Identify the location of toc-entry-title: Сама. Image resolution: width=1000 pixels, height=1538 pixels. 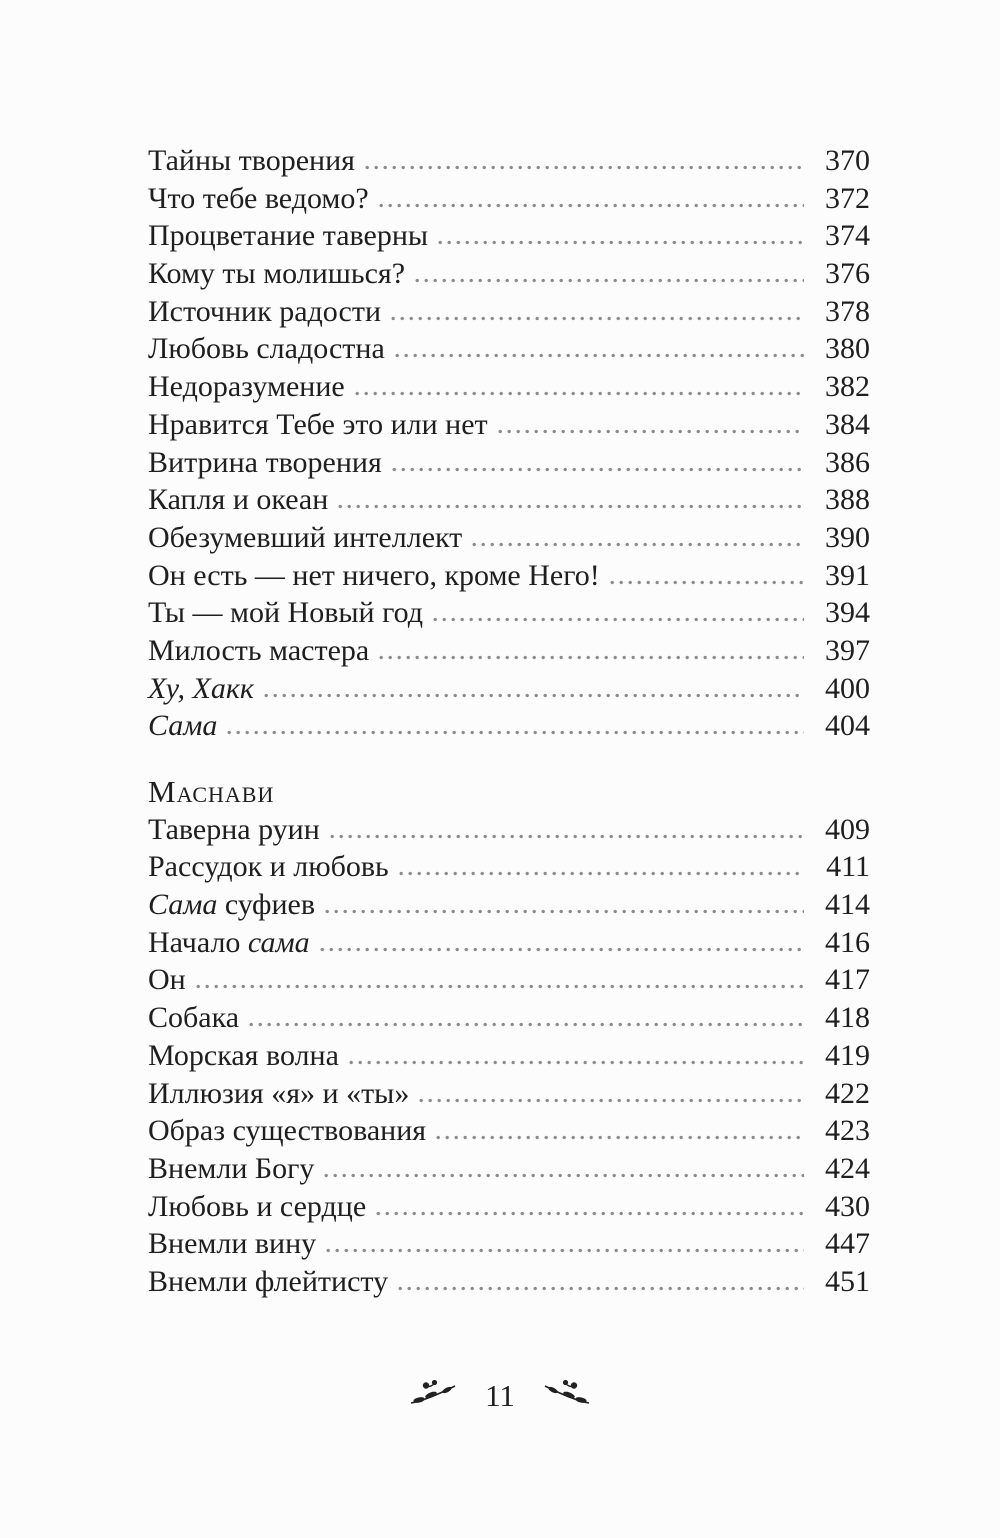
(182, 726).